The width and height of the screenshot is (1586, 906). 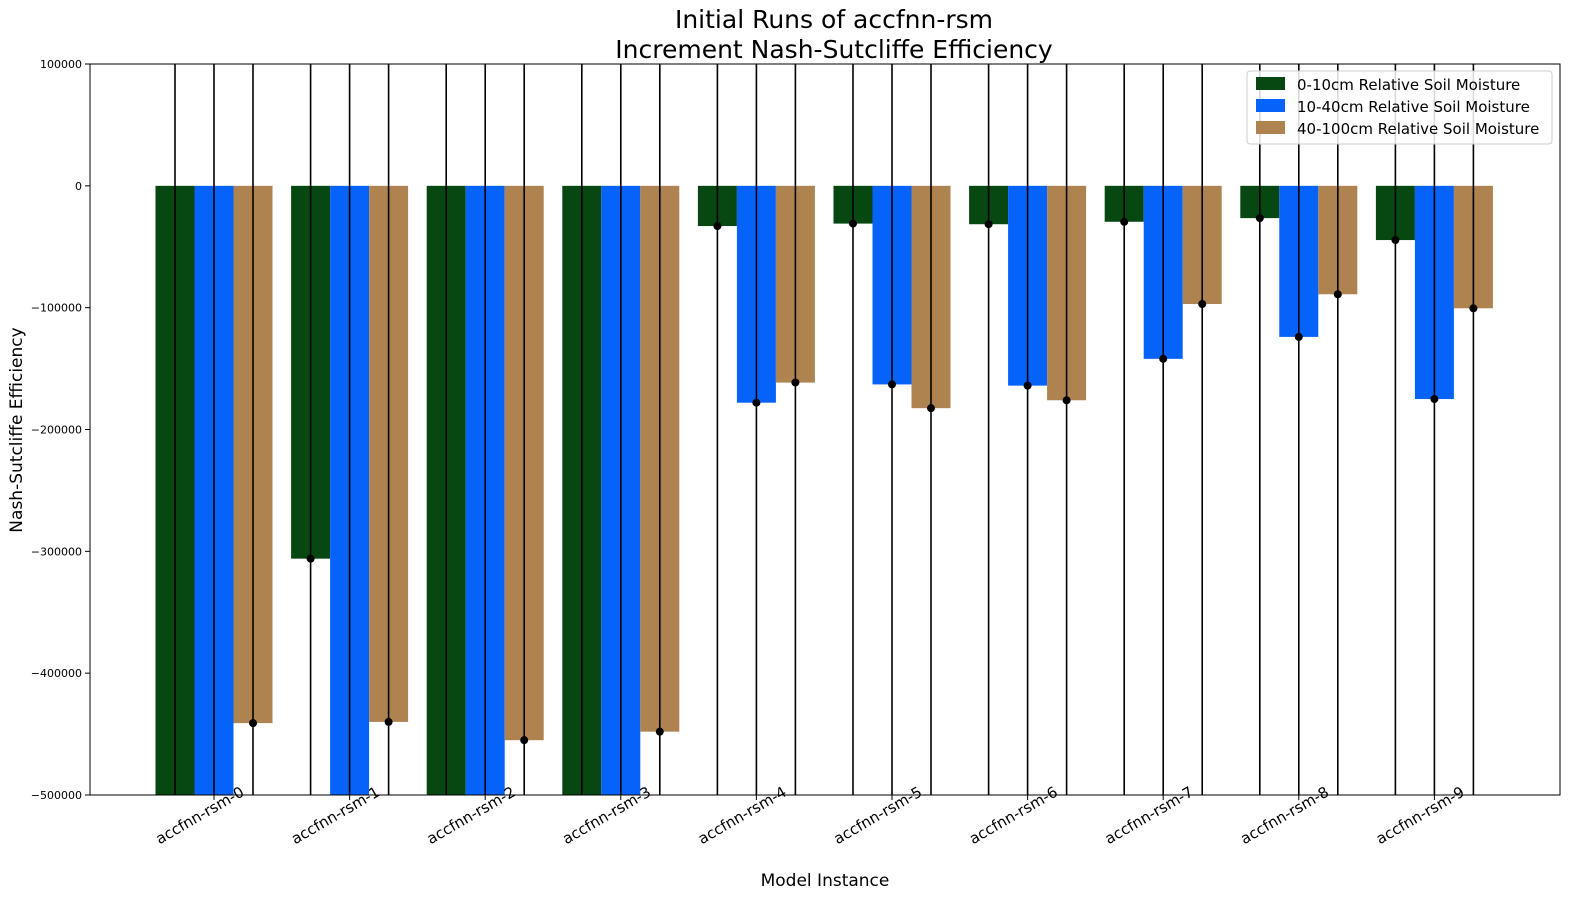 What do you see at coordinates (825, 881) in the screenshot?
I see `x-axis-label: Model Instance` at bounding box center [825, 881].